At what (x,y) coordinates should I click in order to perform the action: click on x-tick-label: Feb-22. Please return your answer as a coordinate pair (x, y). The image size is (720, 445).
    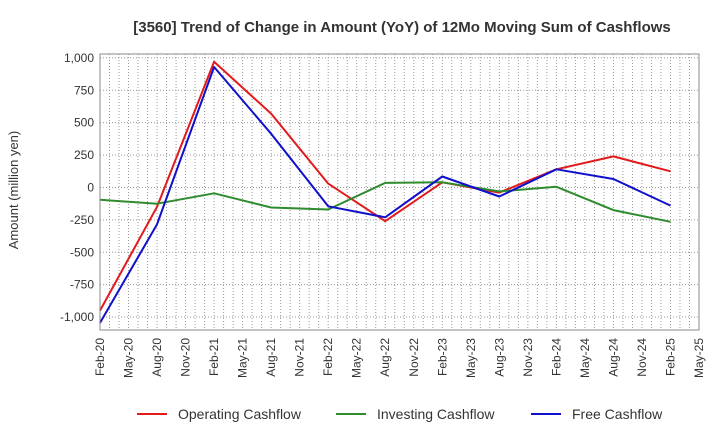
    Looking at the image, I should click on (328, 357).